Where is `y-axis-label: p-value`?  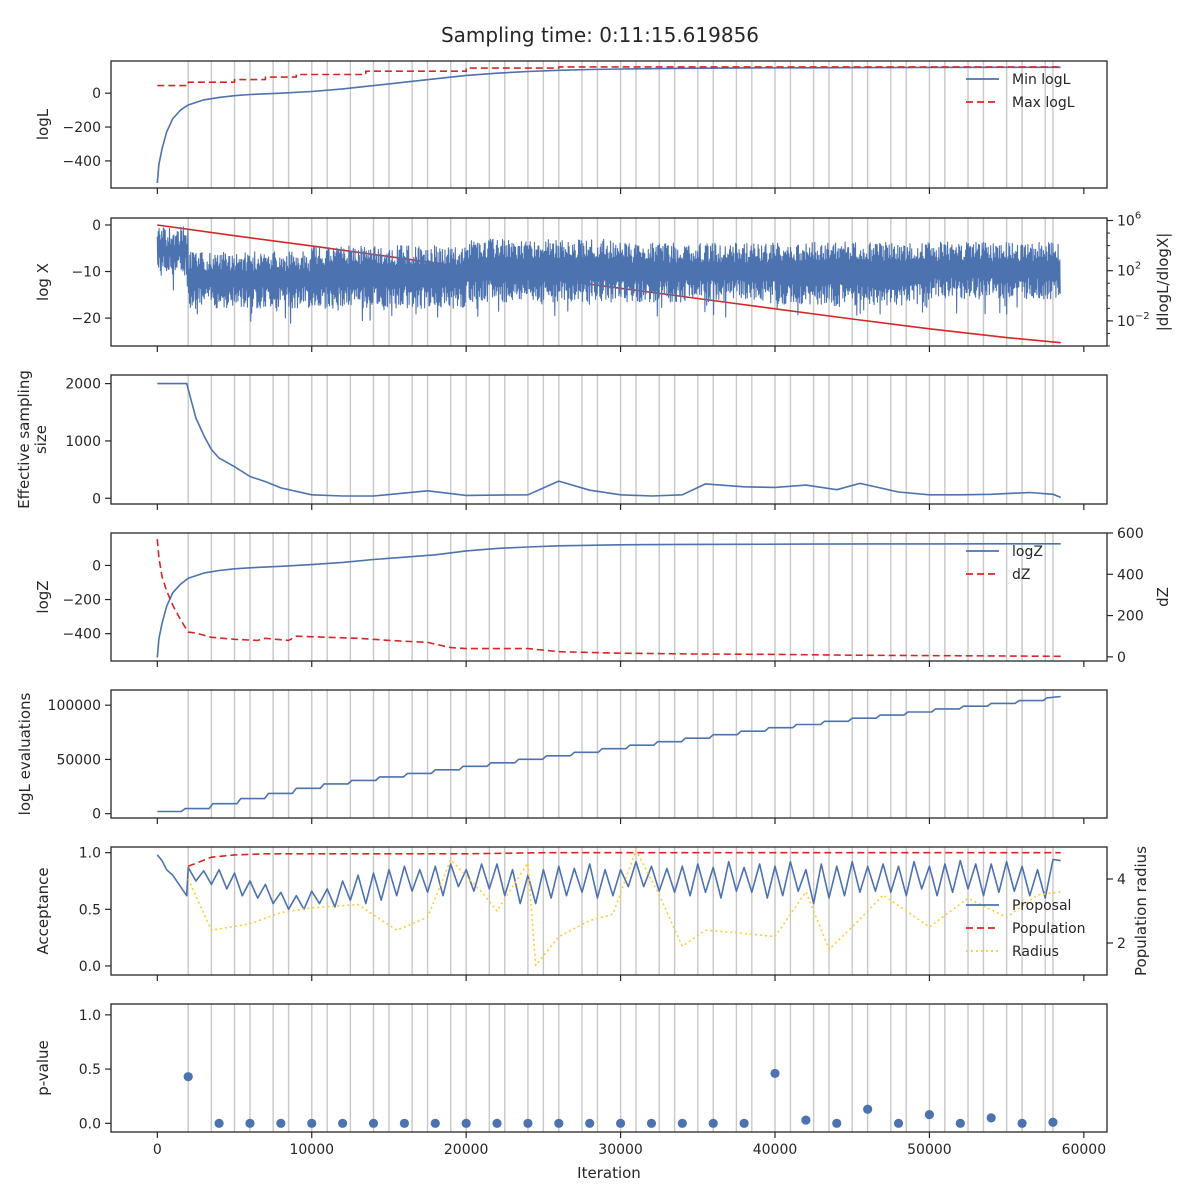 y-axis-label: p-value is located at coordinates (43, 1068).